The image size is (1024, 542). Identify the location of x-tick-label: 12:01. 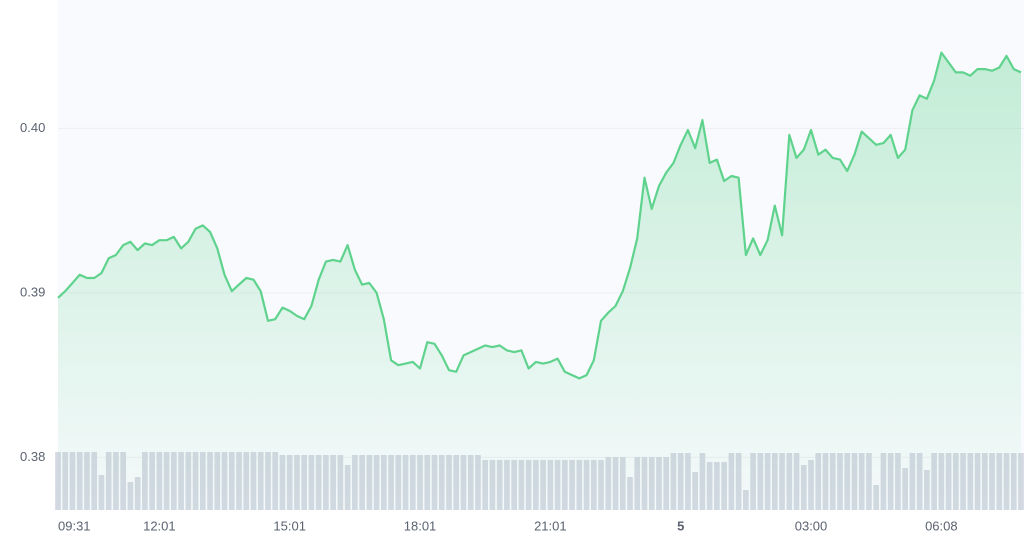
(159, 525).